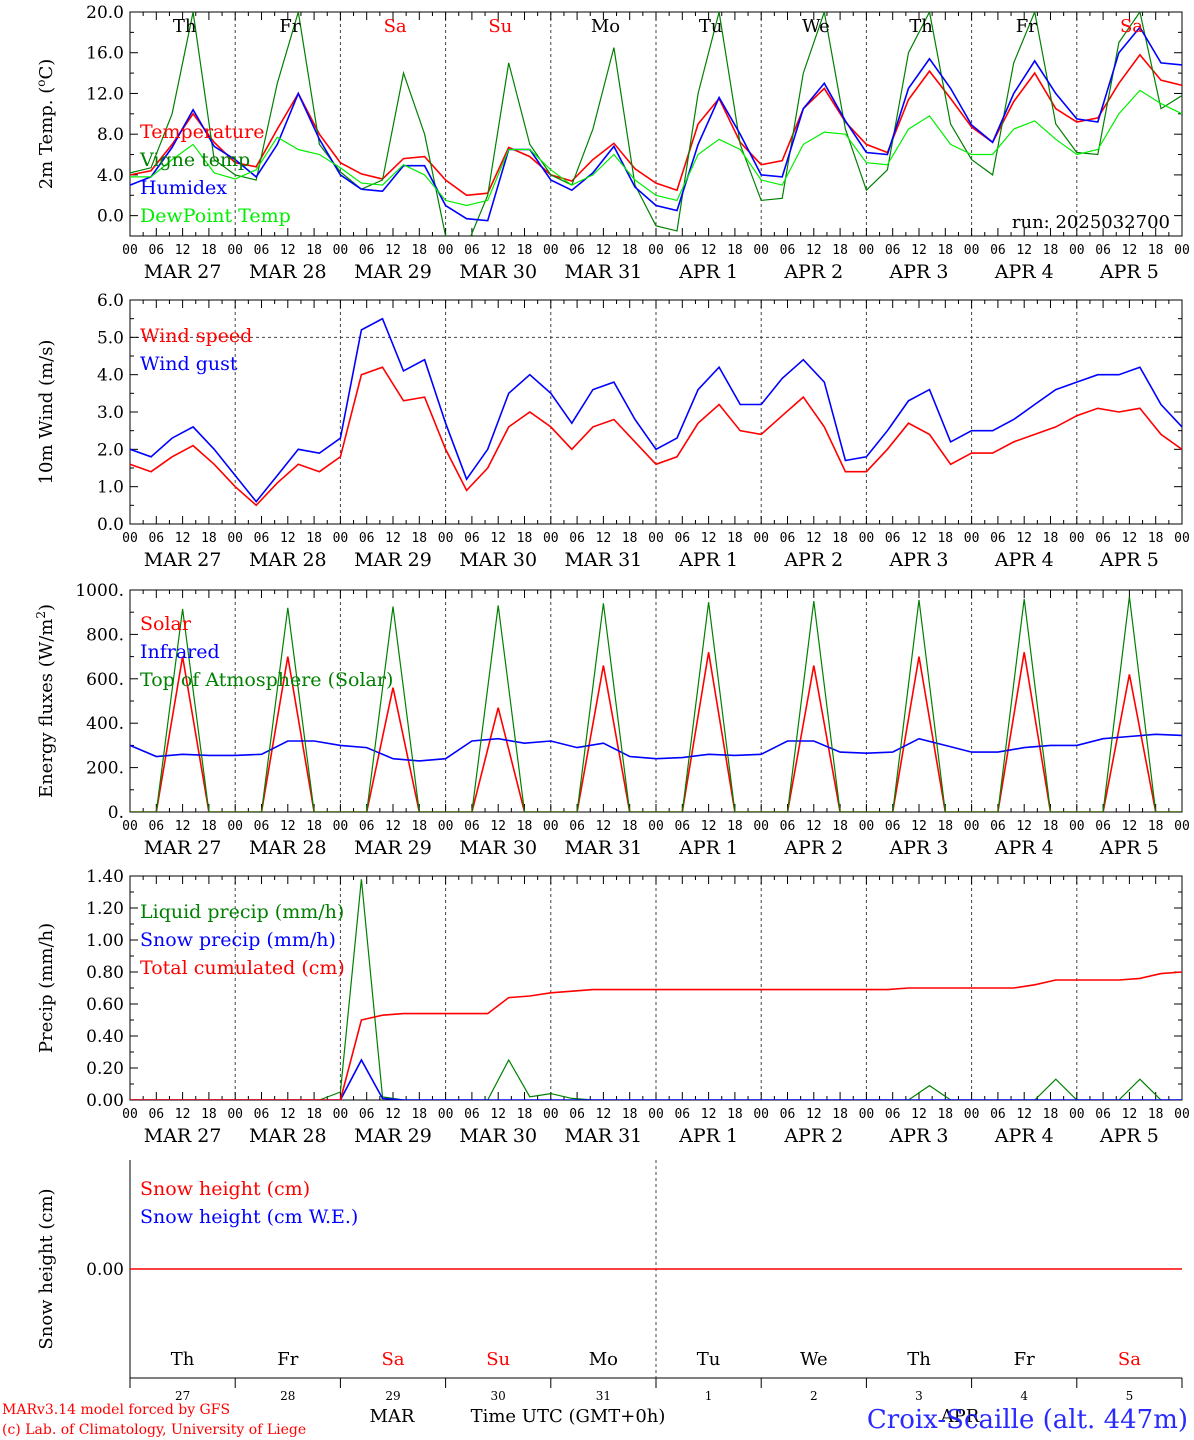 Image resolution: width=1194 pixels, height=1440 pixels. I want to click on bottom-daynum-label: 30, so click(498, 1396).